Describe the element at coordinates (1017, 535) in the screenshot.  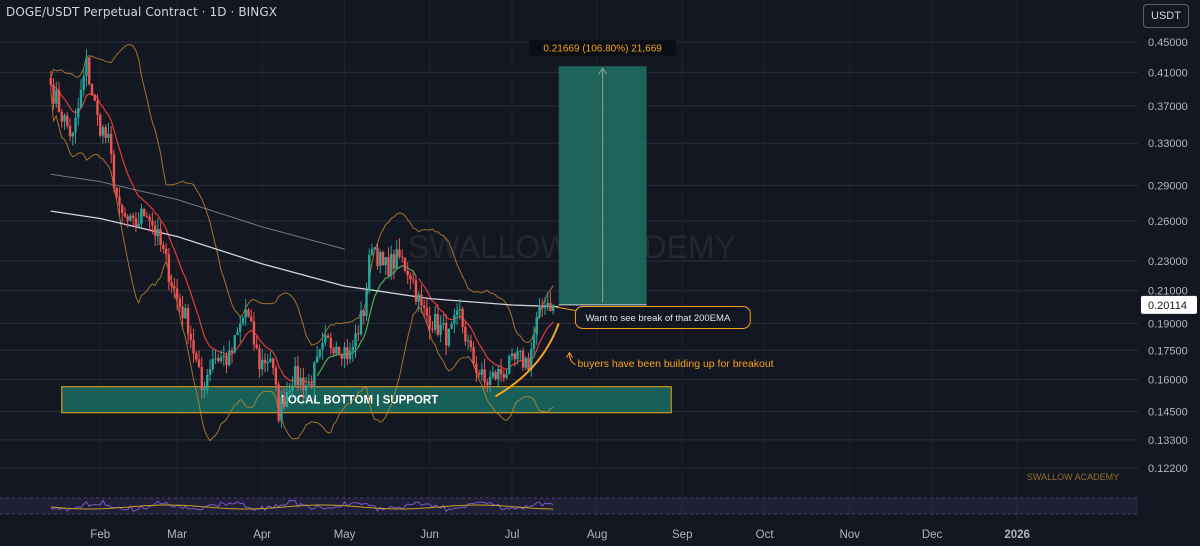
I see `x-tick-label: 2026` at that location.